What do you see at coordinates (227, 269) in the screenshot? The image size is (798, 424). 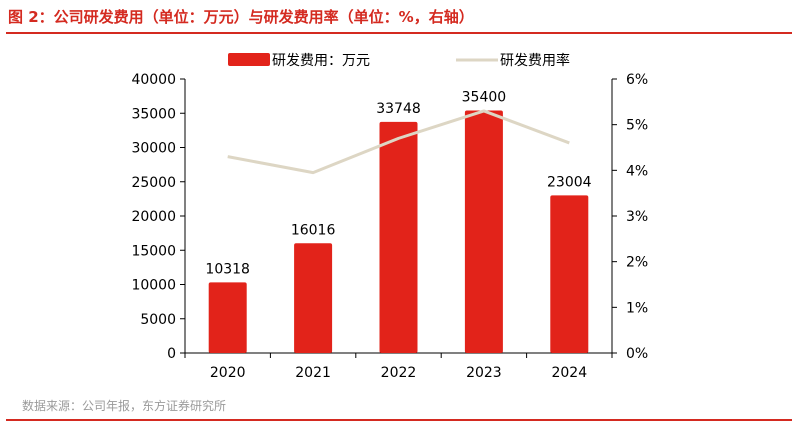 I see `bar-value-label: 10318` at bounding box center [227, 269].